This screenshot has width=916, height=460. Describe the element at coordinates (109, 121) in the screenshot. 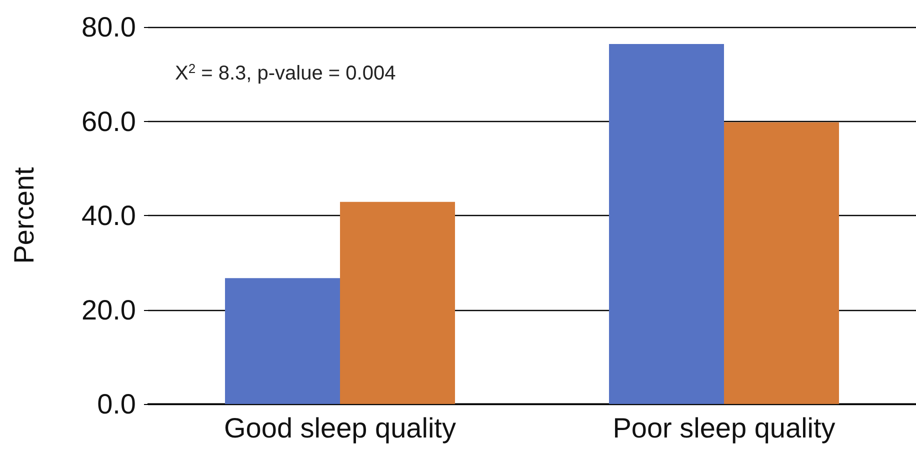

I see `y-tick-label: 60.0` at that location.